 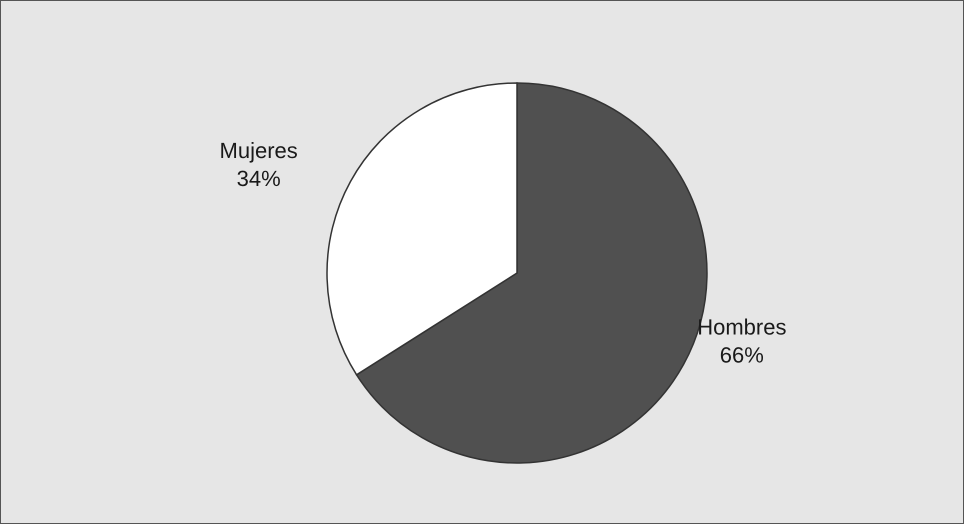 I want to click on slice-label: Hombres, so click(x=741, y=327).